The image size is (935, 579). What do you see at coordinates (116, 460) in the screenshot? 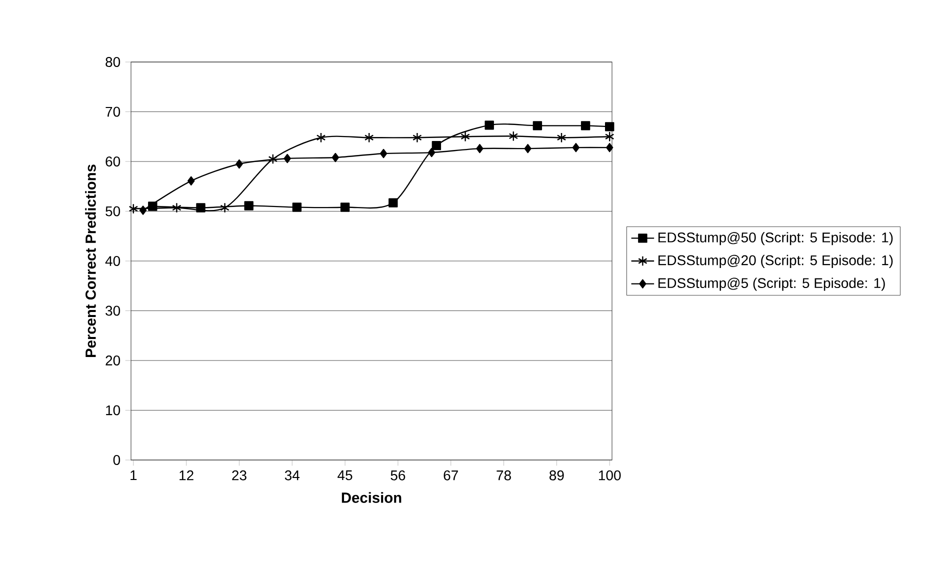
I see `y-tick-label: 0` at bounding box center [116, 460].